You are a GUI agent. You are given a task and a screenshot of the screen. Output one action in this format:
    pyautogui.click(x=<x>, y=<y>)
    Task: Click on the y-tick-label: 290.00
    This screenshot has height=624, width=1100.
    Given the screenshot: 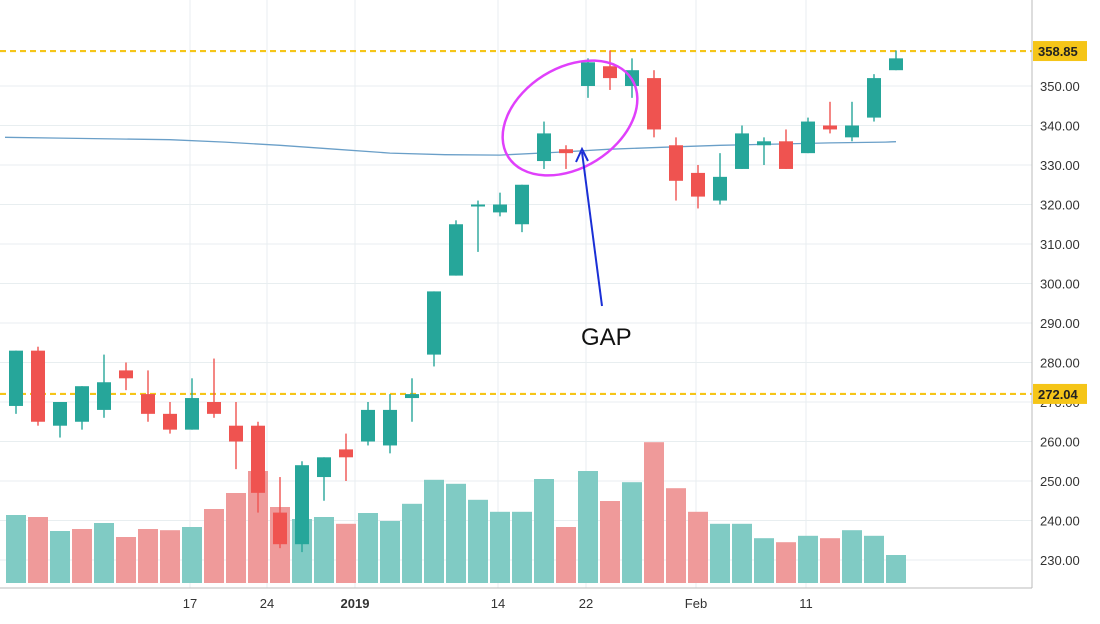 What is the action you would take?
    pyautogui.click(x=1060, y=323)
    